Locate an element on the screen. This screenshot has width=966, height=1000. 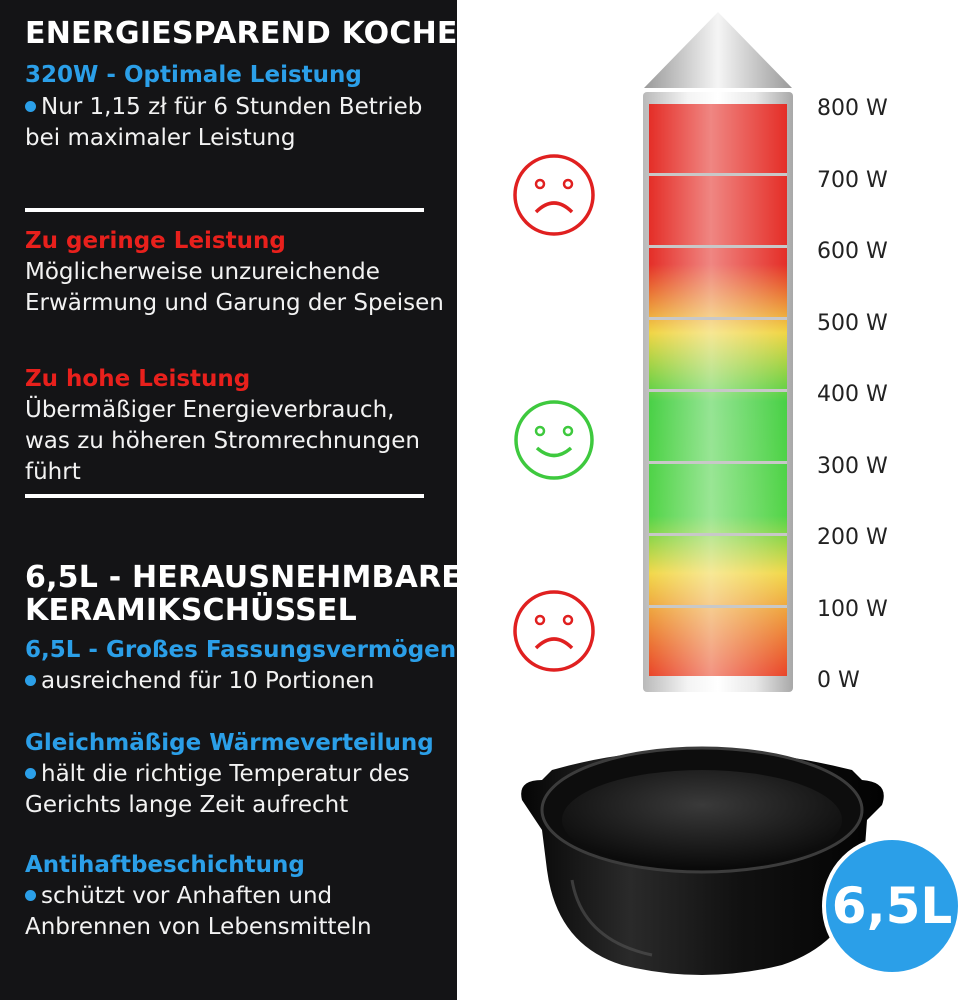
gauge-label: 600 W is located at coordinates (852, 251).